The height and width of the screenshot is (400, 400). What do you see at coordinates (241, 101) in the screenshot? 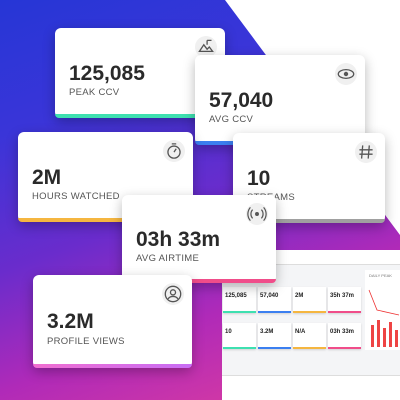
I see `metric-value: 57,040` at bounding box center [241, 101].